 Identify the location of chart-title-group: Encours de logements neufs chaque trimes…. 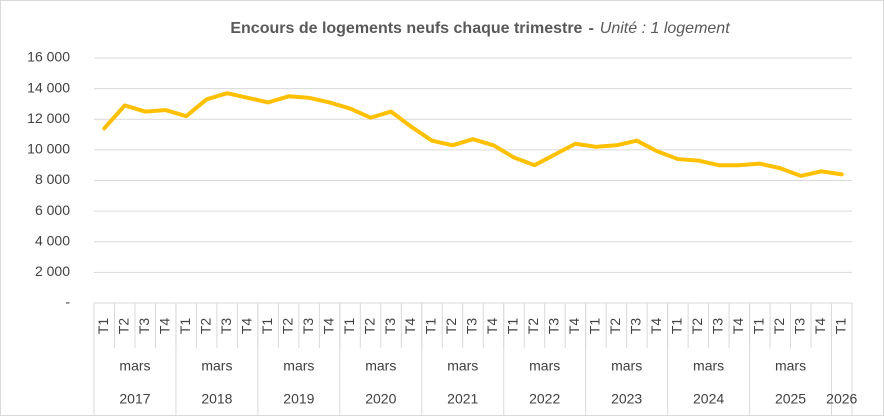
(480, 28).